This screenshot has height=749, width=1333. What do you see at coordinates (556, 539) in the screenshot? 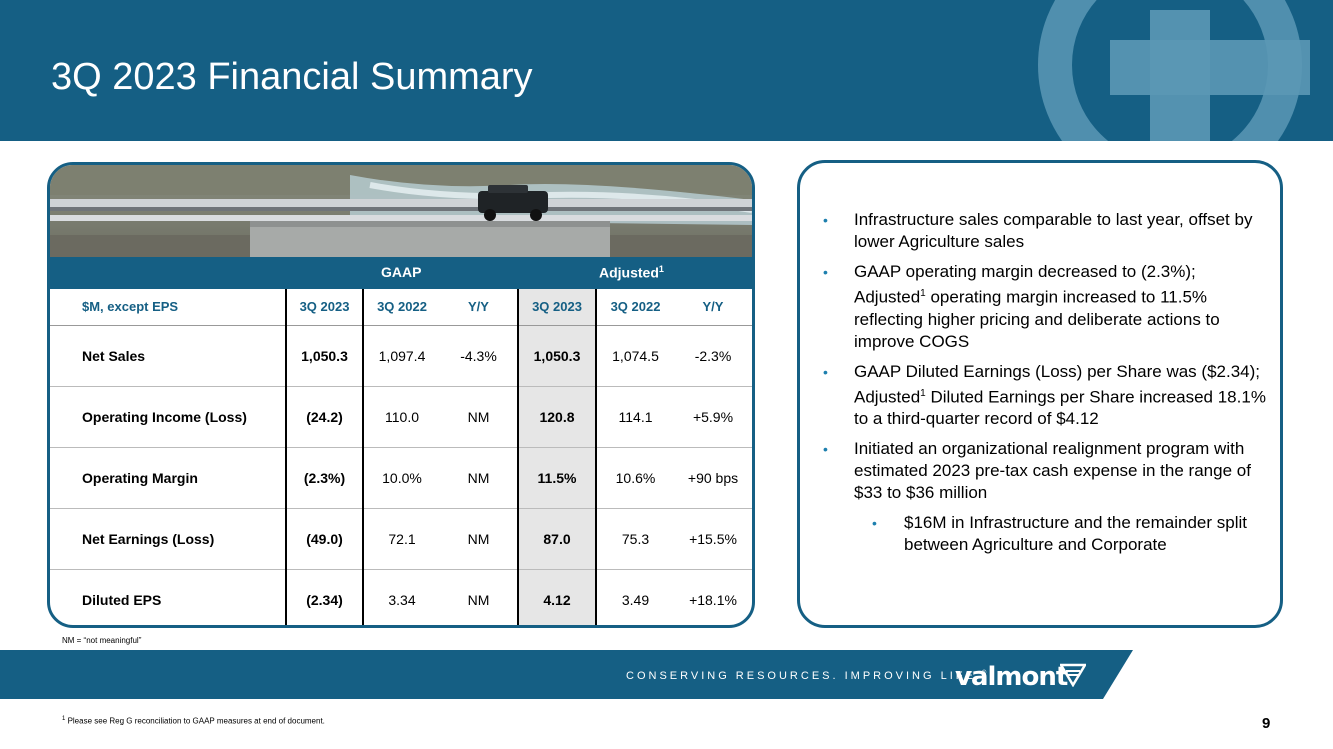
I see `table-cell: 87.0` at bounding box center [556, 539].